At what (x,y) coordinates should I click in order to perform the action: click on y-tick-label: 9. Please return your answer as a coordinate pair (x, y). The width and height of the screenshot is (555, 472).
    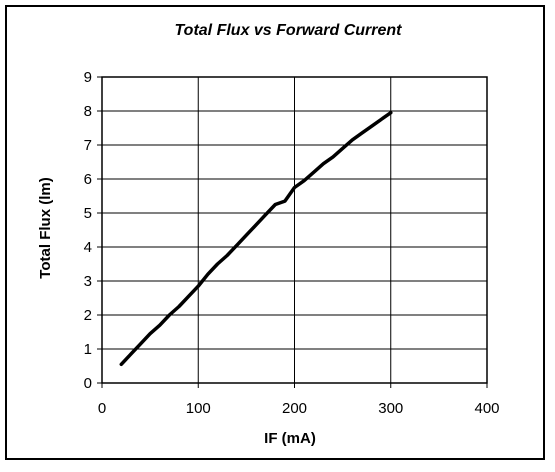
    Looking at the image, I should click on (88, 77).